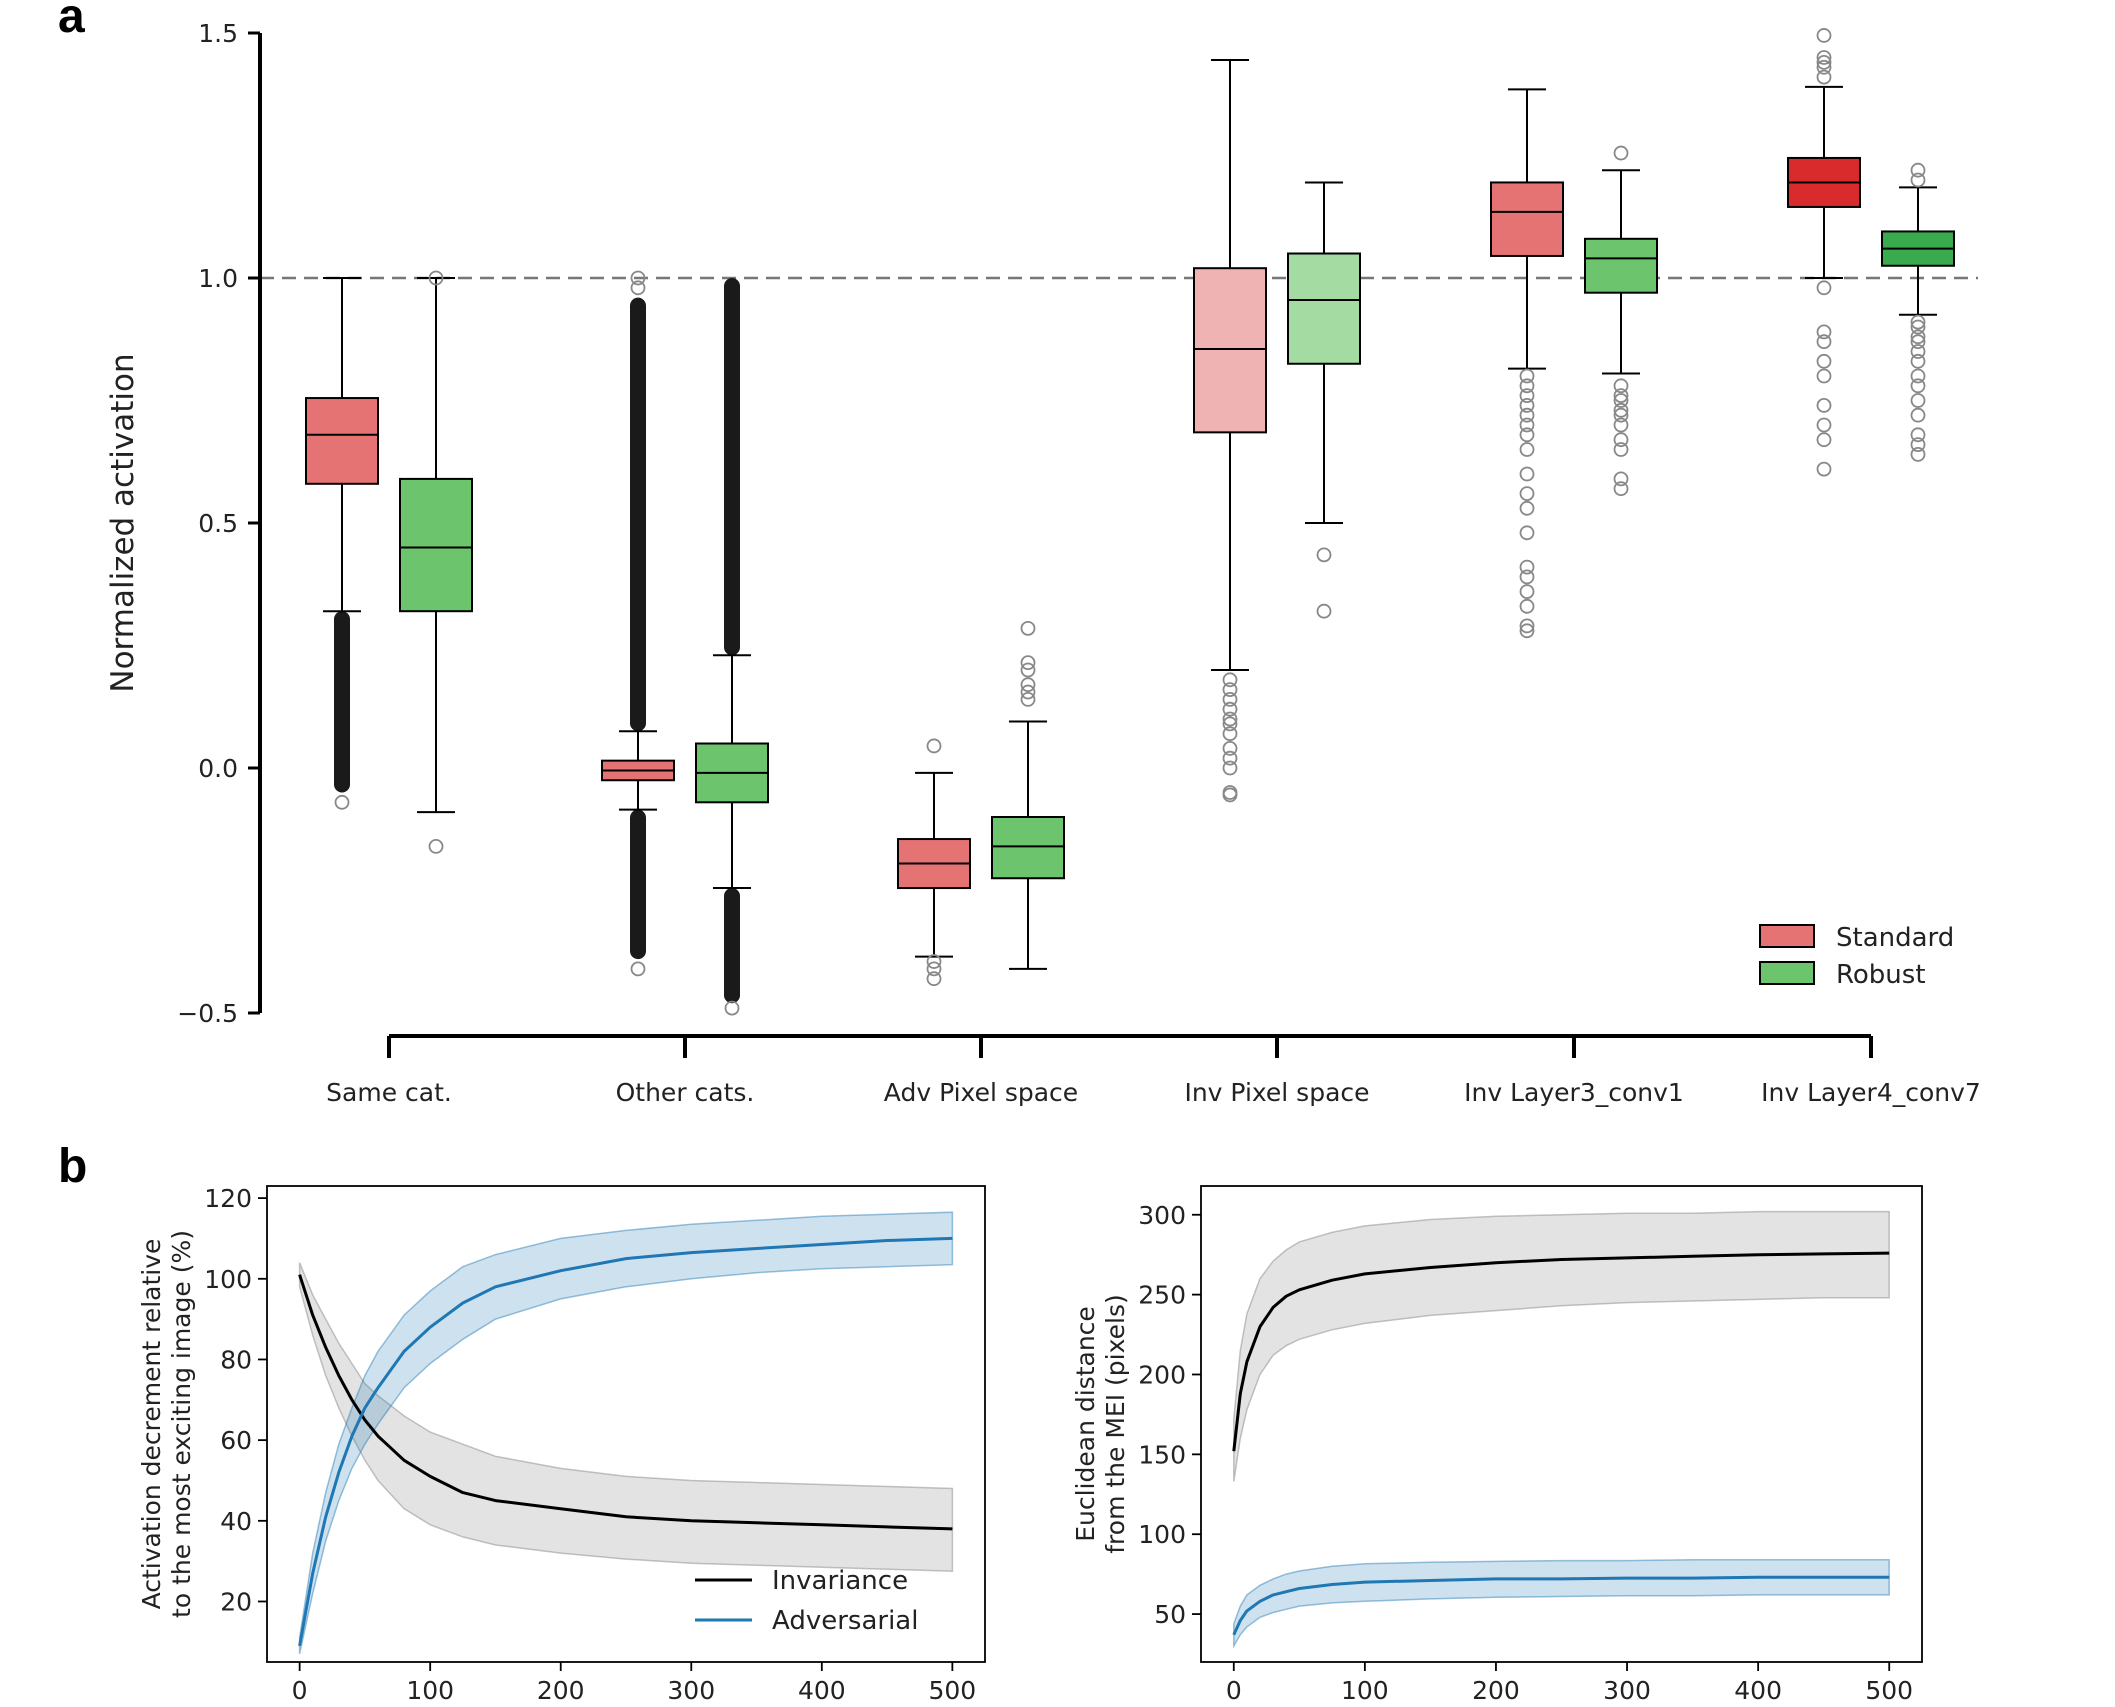  I want to click on series-line-adversarial, so click(1561, 1605).